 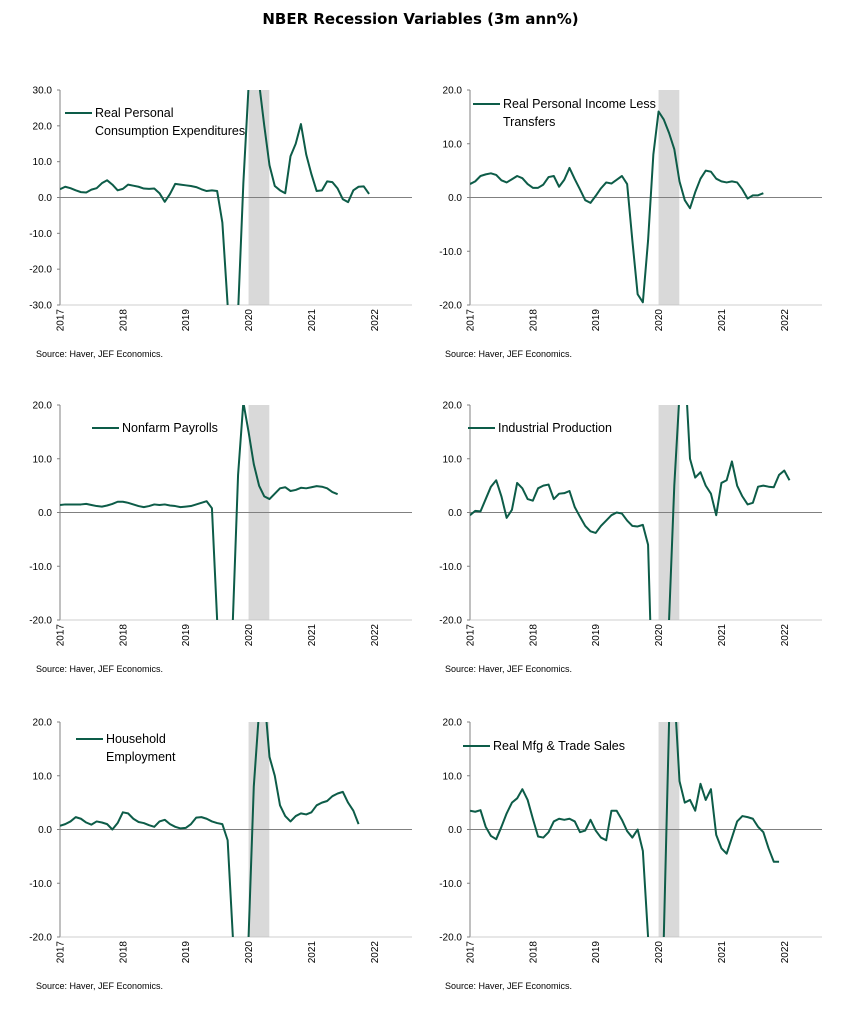 What do you see at coordinates (170, 131) in the screenshot?
I see `legend-label: Consumption Expenditures` at bounding box center [170, 131].